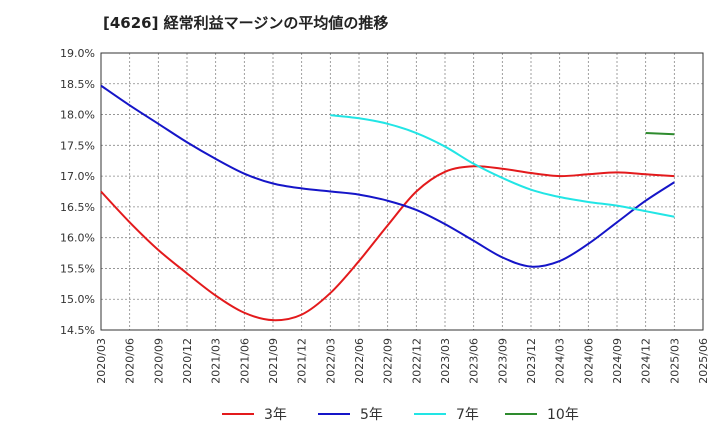 Image resolution: width=720 pixels, height=440 pixels. Describe the element at coordinates (77, 115) in the screenshot. I see `y-tick-label: 18.0%` at that location.